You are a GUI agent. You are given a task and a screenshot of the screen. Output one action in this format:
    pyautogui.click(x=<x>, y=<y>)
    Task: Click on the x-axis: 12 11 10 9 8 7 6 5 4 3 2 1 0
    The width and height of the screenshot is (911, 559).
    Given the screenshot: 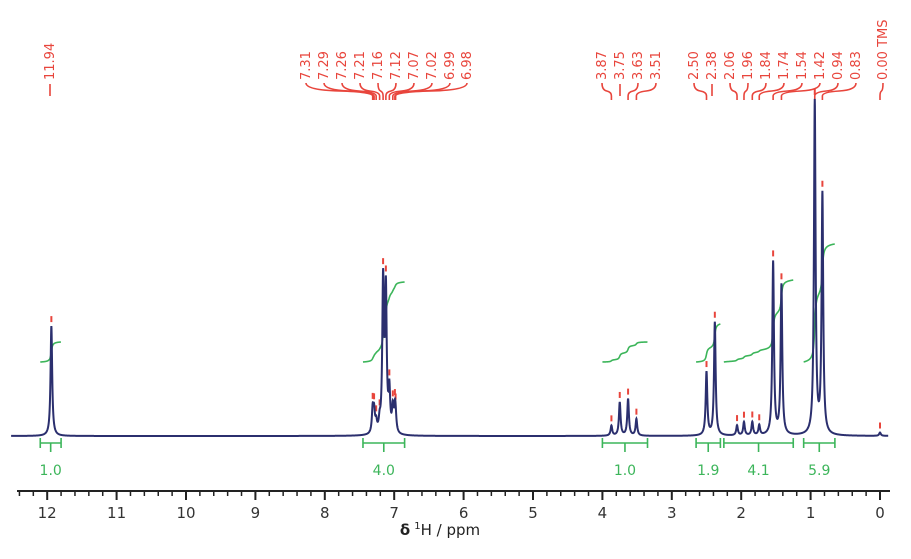 What is the action you would take?
    pyautogui.click(x=453, y=506)
    